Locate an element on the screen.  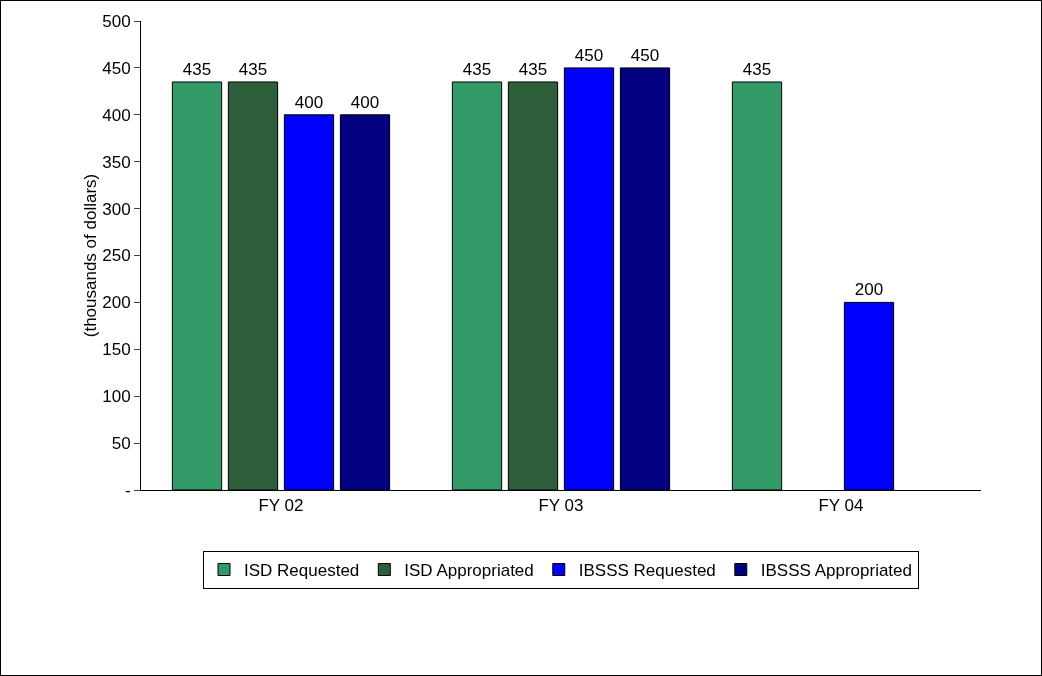
x-tick-label: FY 02 is located at coordinates (281, 506).